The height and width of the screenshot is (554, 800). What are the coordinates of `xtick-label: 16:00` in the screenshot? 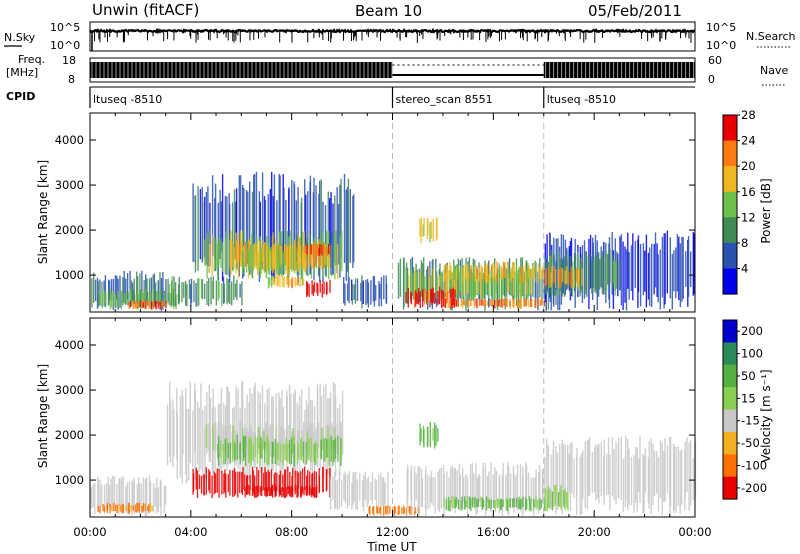 It's located at (493, 532).